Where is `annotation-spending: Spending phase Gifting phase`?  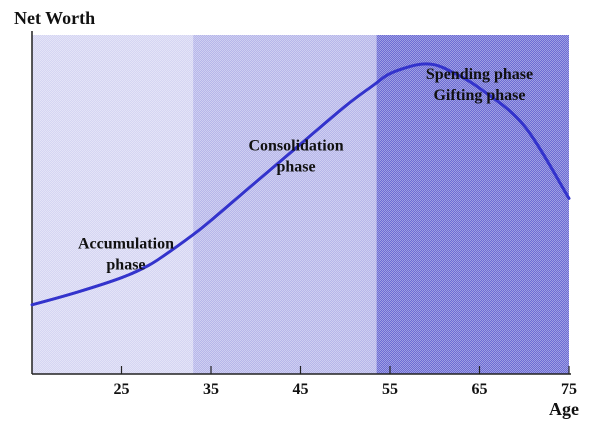
annotation-spending: Spending phase Gifting phase is located at coordinates (479, 85).